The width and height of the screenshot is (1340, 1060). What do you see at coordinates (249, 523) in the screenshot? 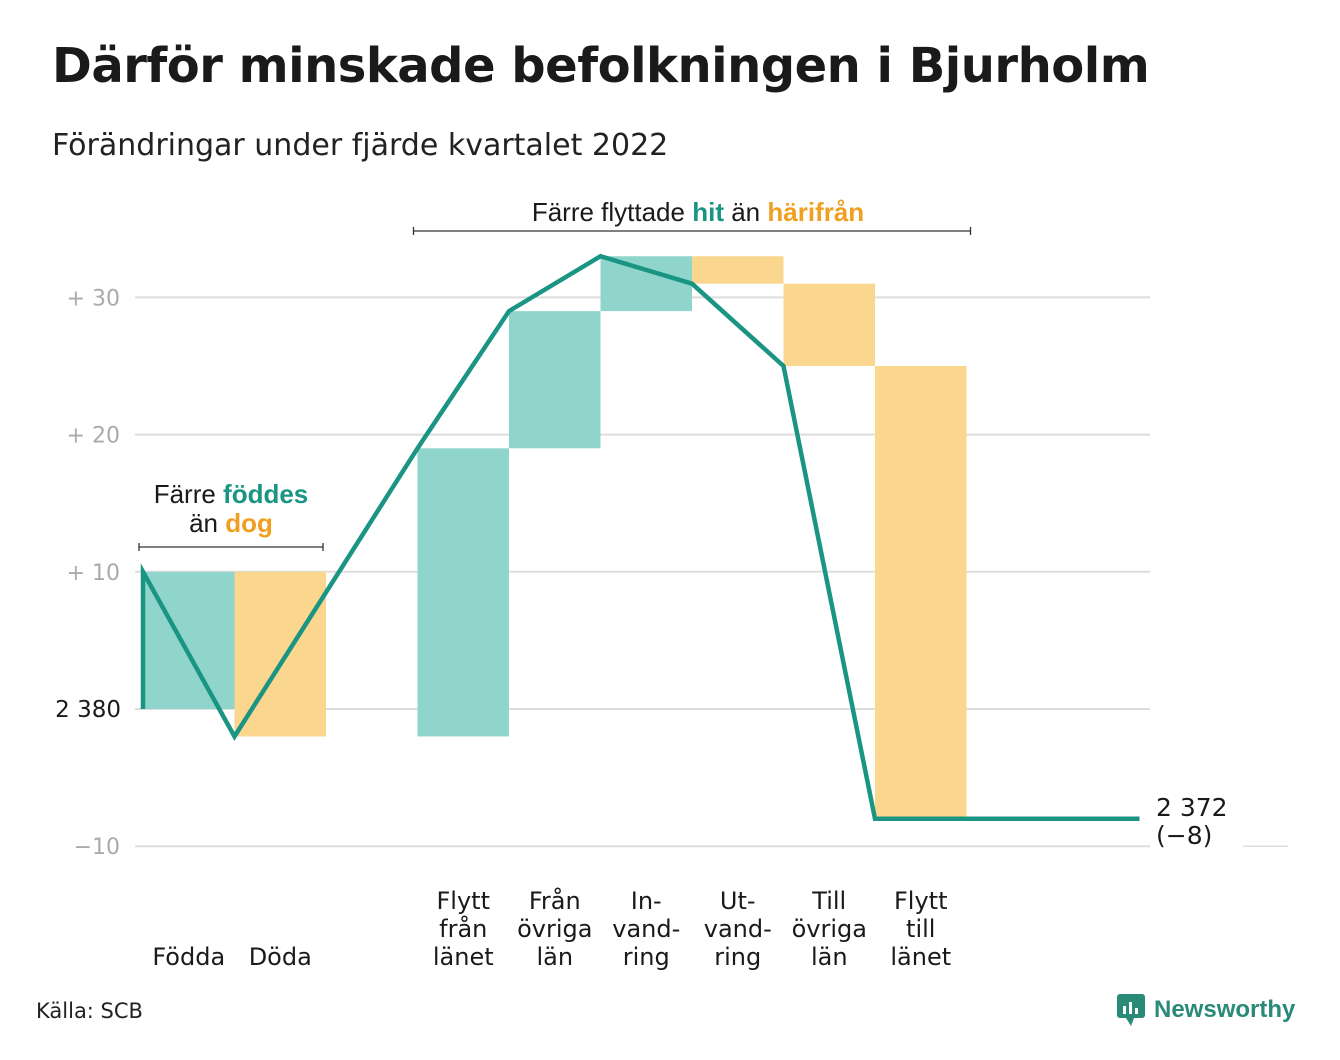
I see `annotation-segment: dog` at bounding box center [249, 523].